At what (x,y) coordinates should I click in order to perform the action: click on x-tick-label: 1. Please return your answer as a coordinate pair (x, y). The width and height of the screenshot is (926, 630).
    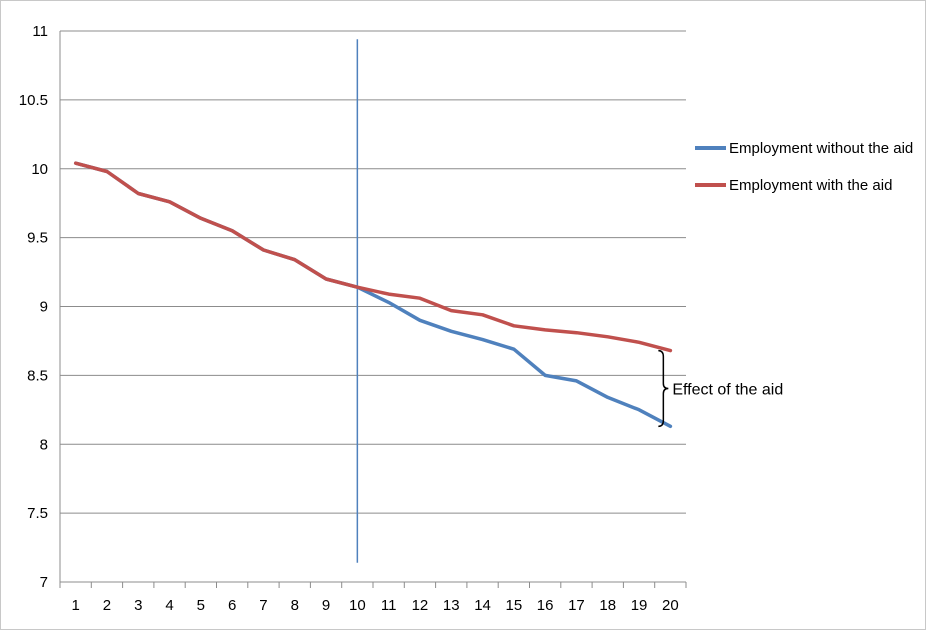
    Looking at the image, I should click on (75, 605).